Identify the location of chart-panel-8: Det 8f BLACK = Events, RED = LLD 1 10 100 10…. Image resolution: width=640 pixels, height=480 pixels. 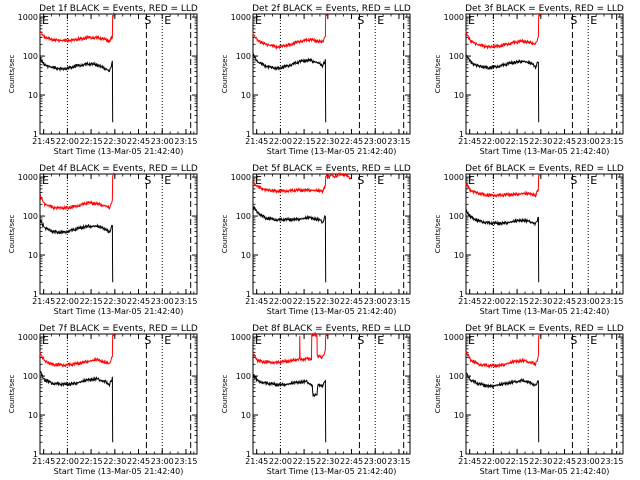
(316, 400).